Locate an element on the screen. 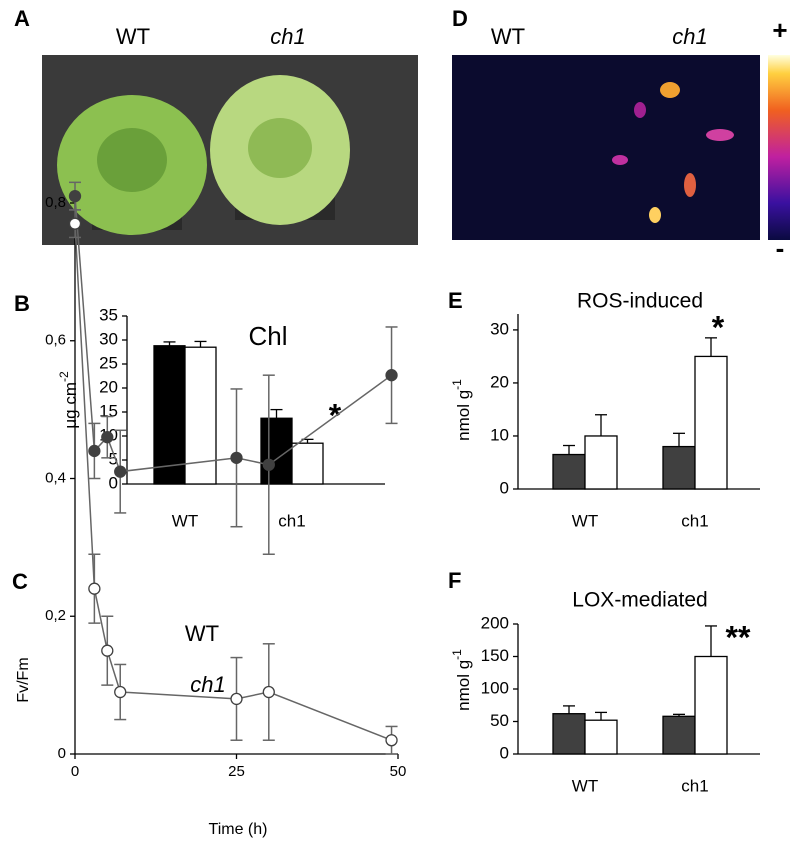 This screenshot has width=793, height=844. y-tick-label: 100 is located at coordinates (495, 687).